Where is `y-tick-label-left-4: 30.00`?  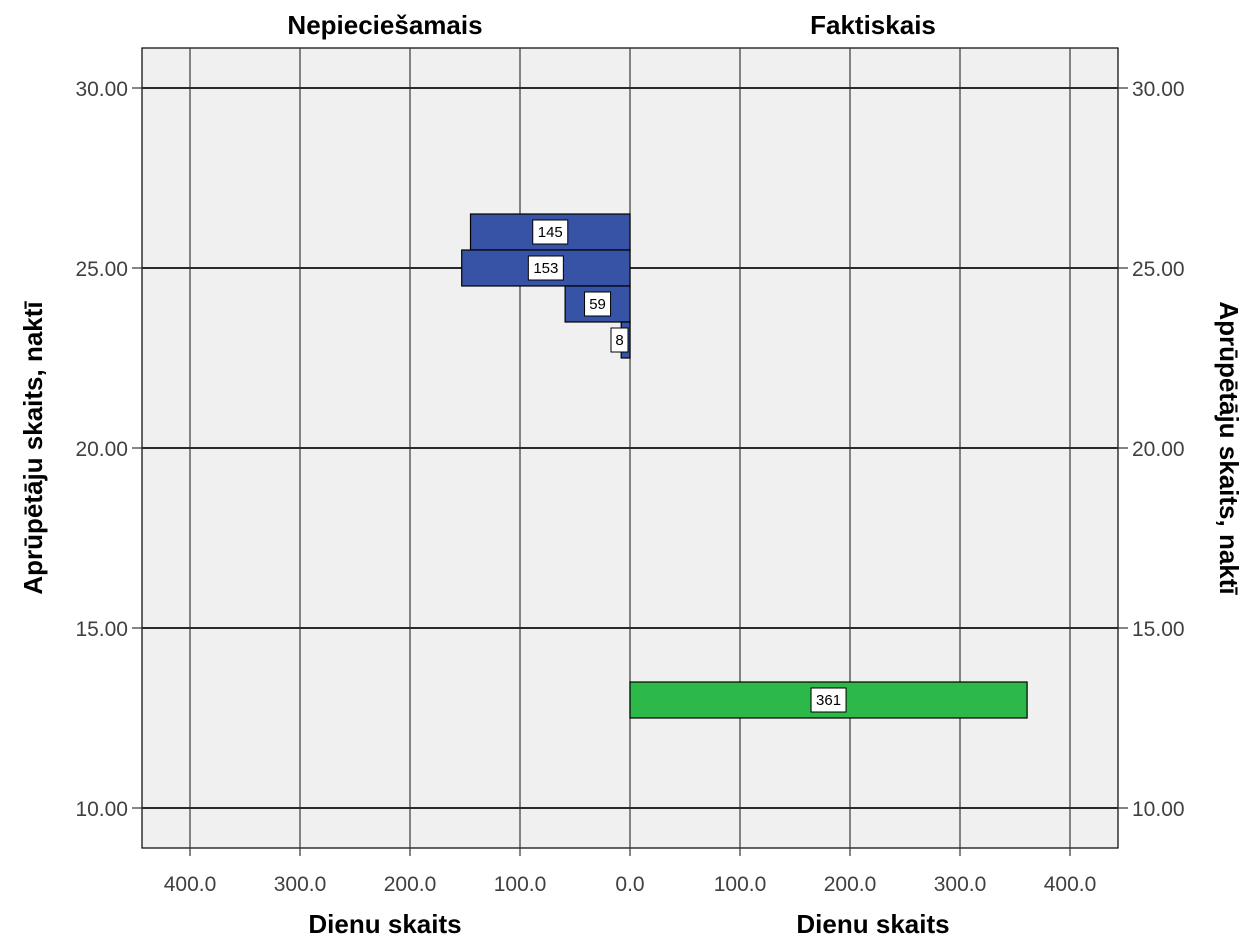 y-tick-label-left-4: 30.00 is located at coordinates (101, 89).